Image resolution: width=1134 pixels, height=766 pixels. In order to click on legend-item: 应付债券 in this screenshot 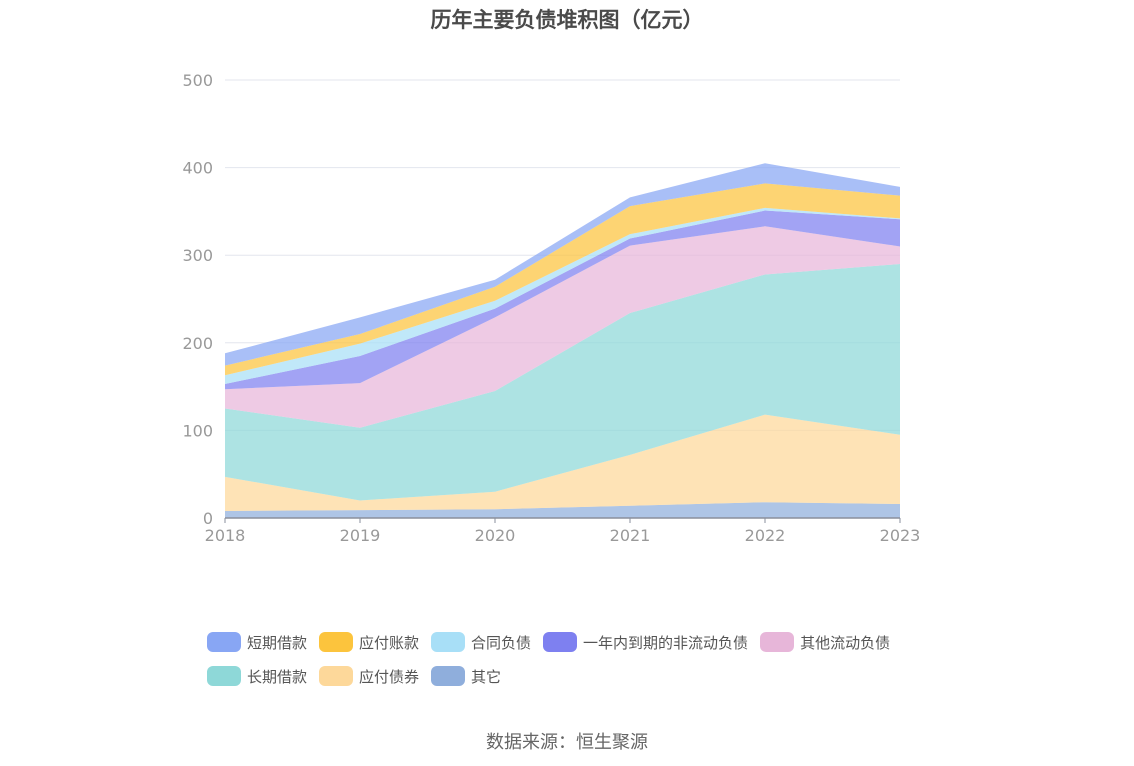, I will do `click(369, 676)`.